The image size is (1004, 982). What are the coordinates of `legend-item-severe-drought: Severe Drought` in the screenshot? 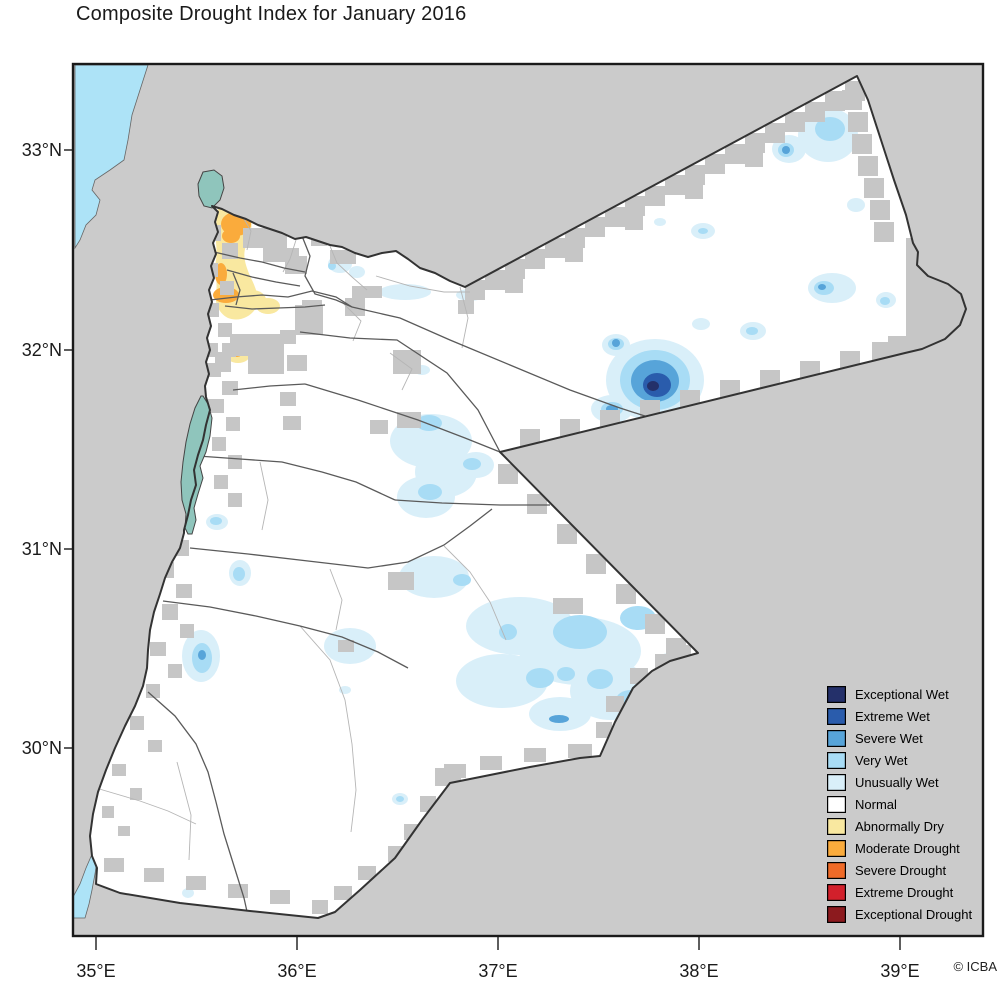 It's located at (899, 870).